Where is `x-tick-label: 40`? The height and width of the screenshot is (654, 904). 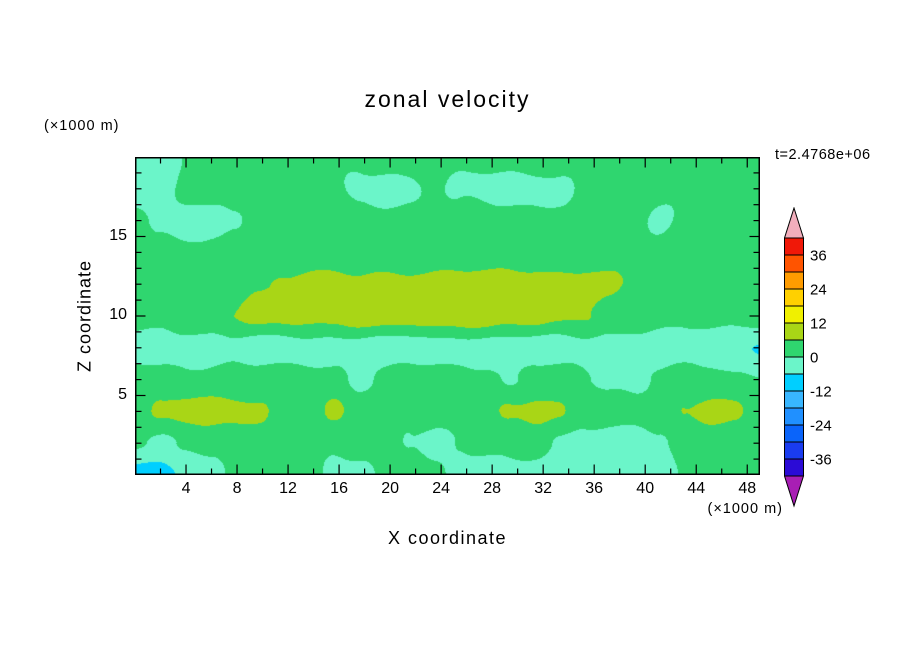
x-tick-label: 40 is located at coordinates (645, 488).